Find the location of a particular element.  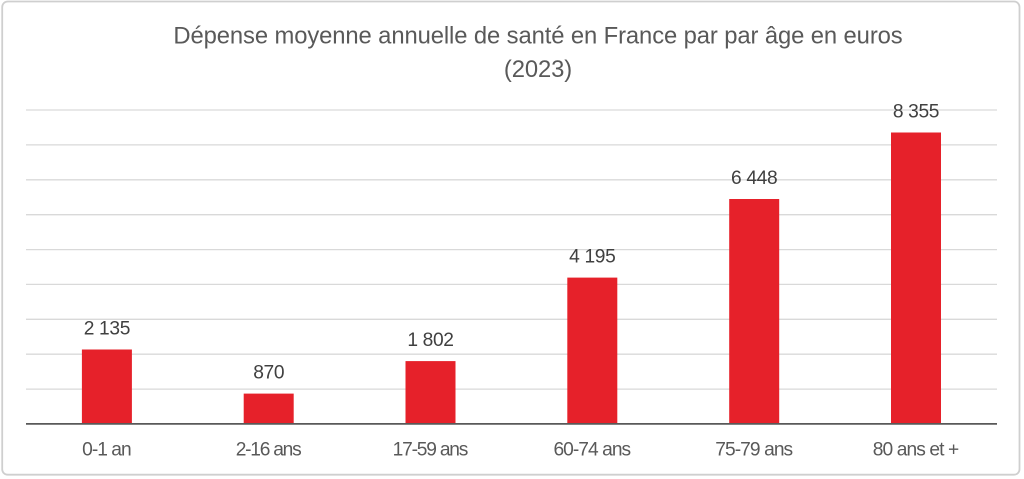

svg-text: 8 355 is located at coordinates (916, 112).